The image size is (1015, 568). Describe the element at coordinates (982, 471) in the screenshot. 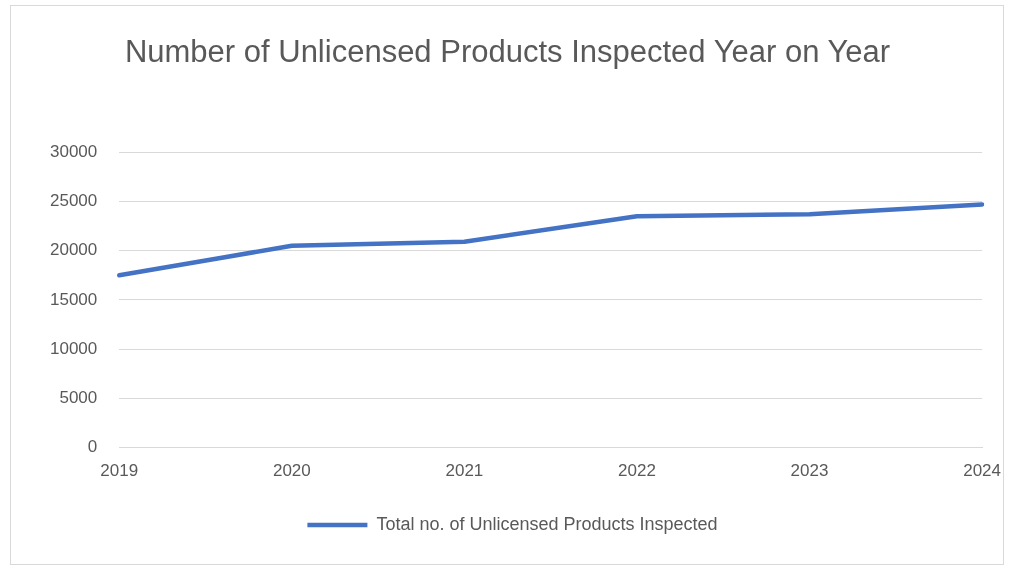

I see `x-tick-label: 2024` at that location.